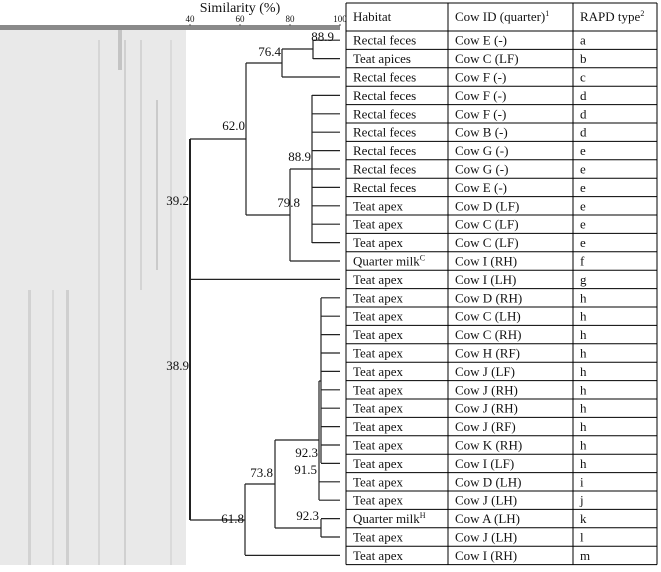 This screenshot has height=572, width=661. What do you see at coordinates (642, 13) in the screenshot?
I see `superscript: 2` at bounding box center [642, 13].